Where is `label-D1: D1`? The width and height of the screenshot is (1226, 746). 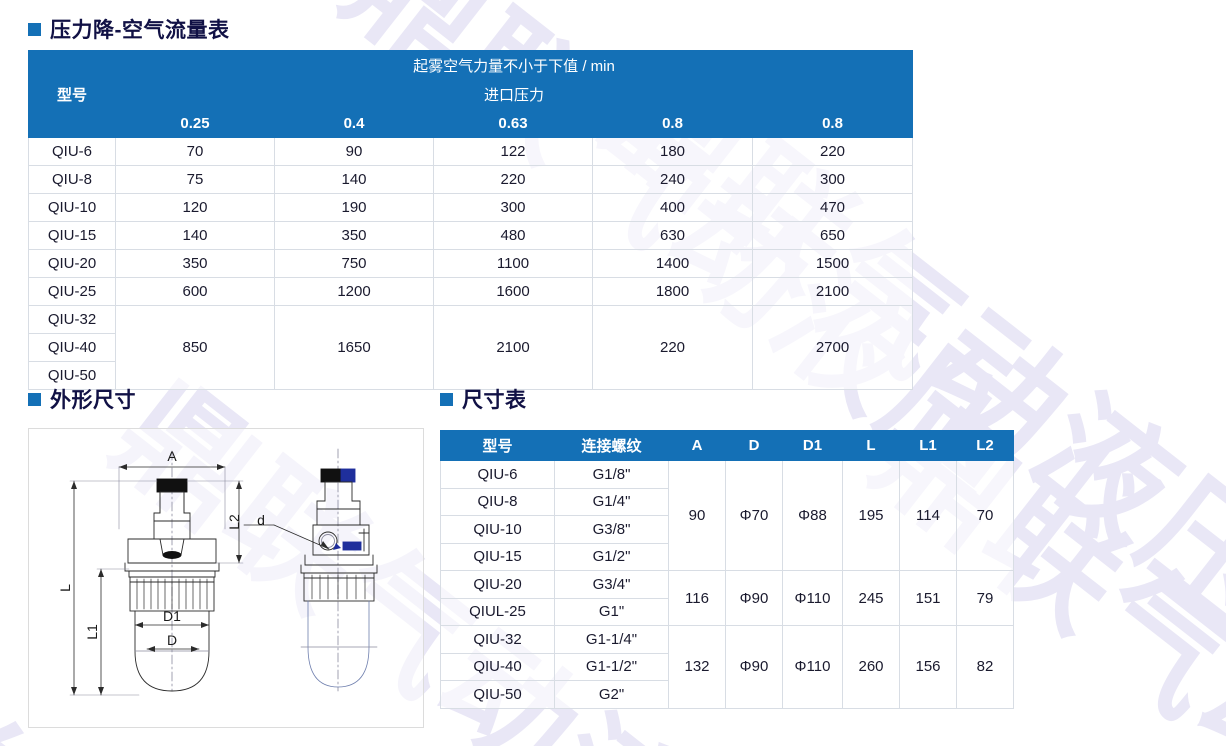
label-D1: D1 is located at coordinates (172, 616).